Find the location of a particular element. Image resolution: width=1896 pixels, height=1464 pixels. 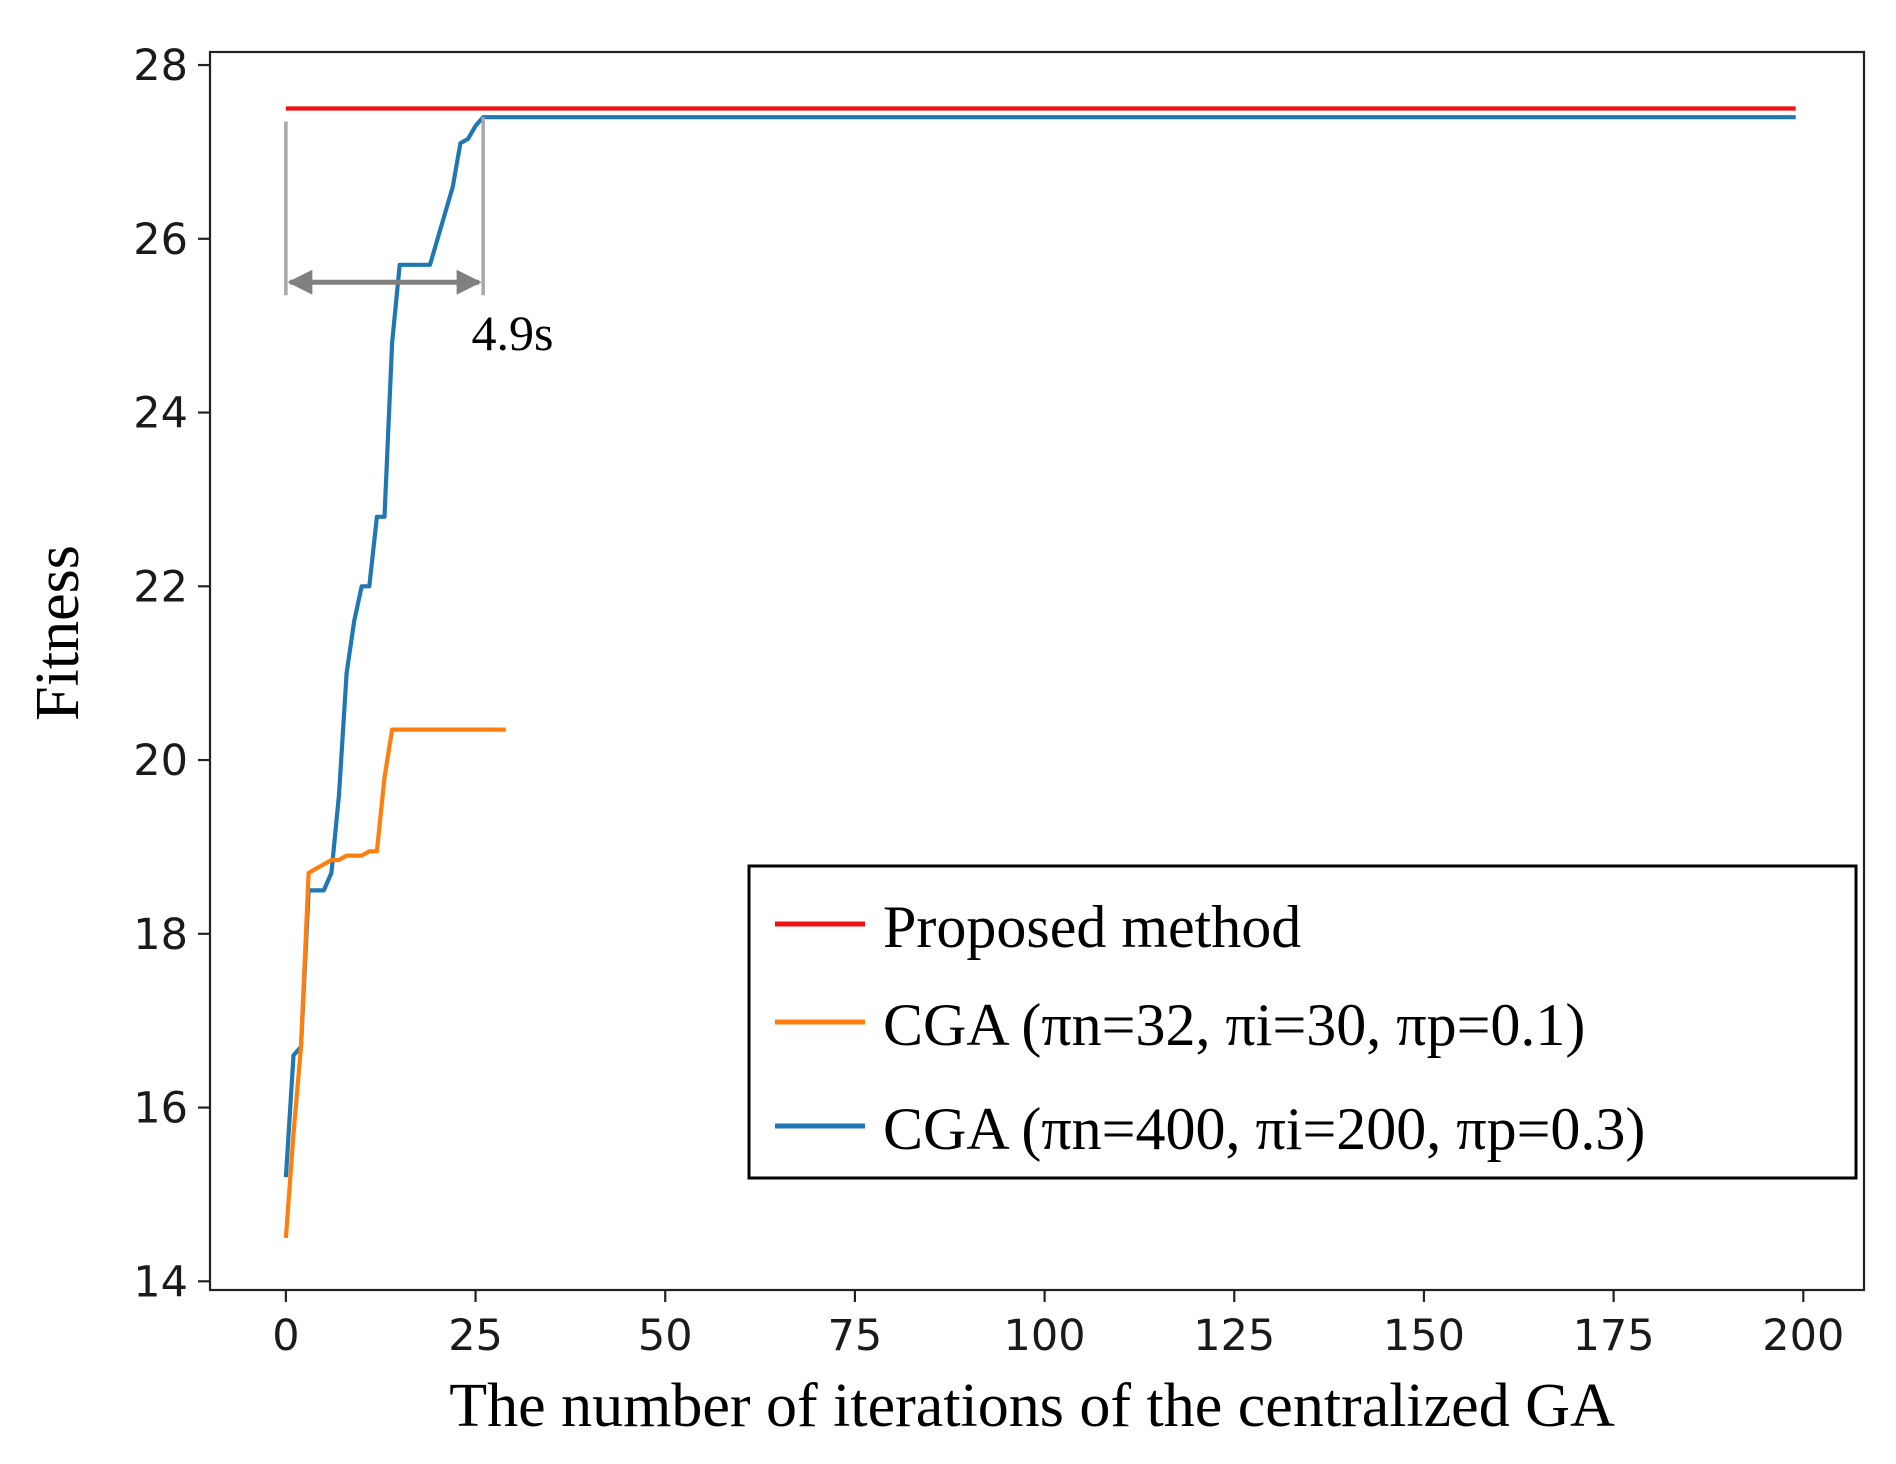

legend-label-proposed: Proposed method is located at coordinates (1092, 927).